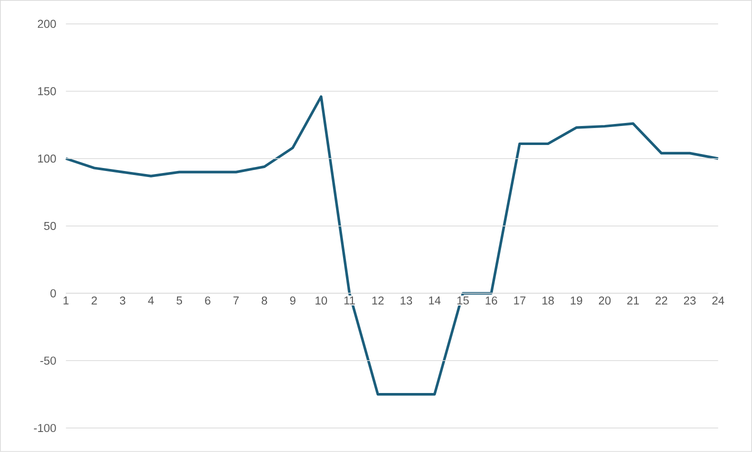  Describe the element at coordinates (45, 428) in the screenshot. I see `y-tick-label: -100` at that location.